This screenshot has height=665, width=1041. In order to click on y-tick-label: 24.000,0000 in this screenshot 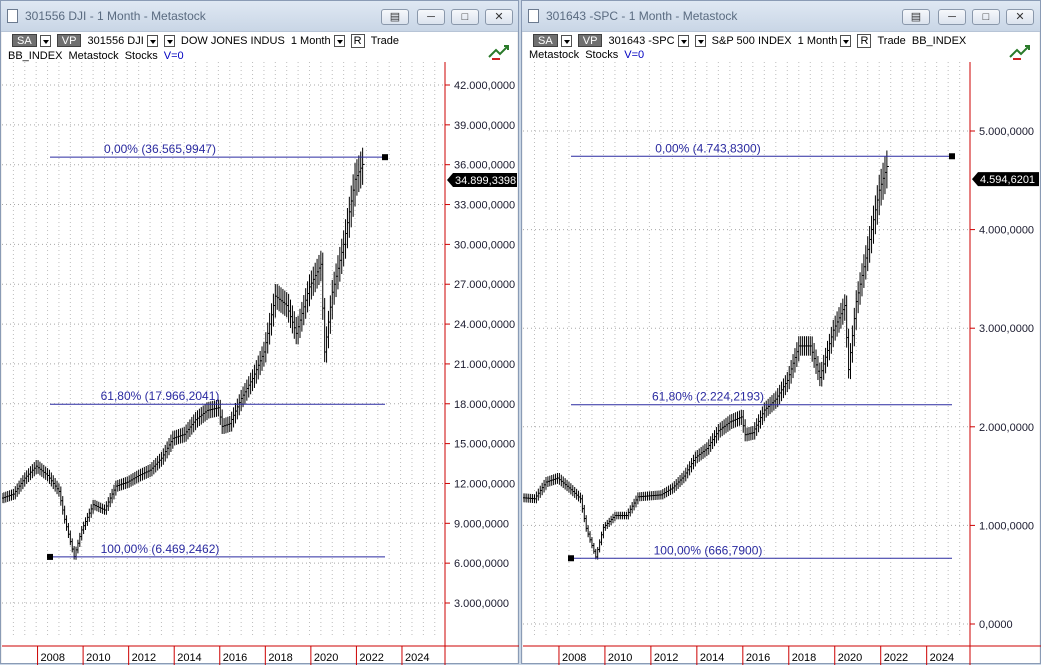, I will do `click(484, 325)`.